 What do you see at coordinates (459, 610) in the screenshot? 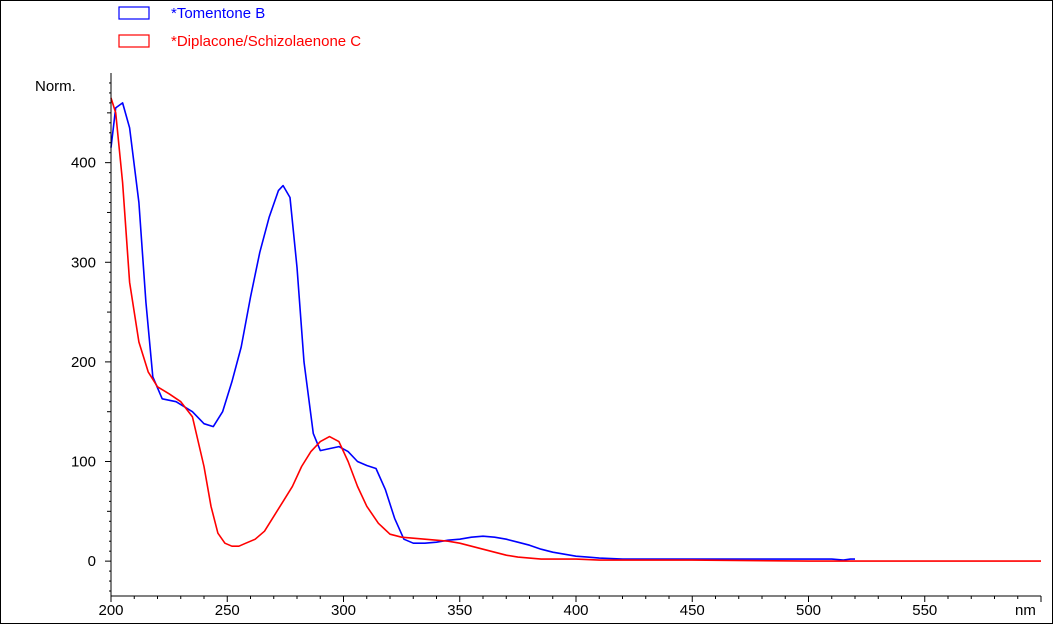
I see `x-tick-label: 350` at bounding box center [459, 610].